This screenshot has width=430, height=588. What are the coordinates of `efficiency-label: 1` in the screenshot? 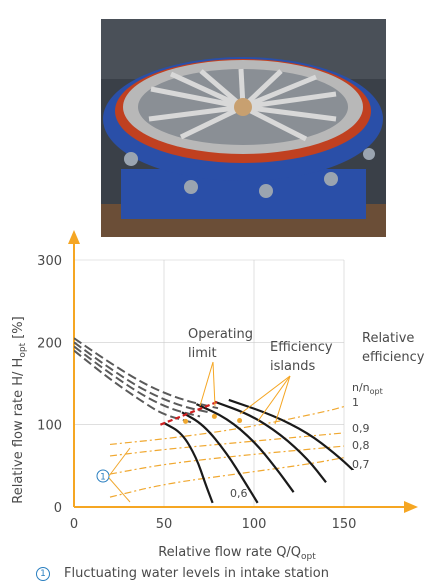 It's located at (355, 402).